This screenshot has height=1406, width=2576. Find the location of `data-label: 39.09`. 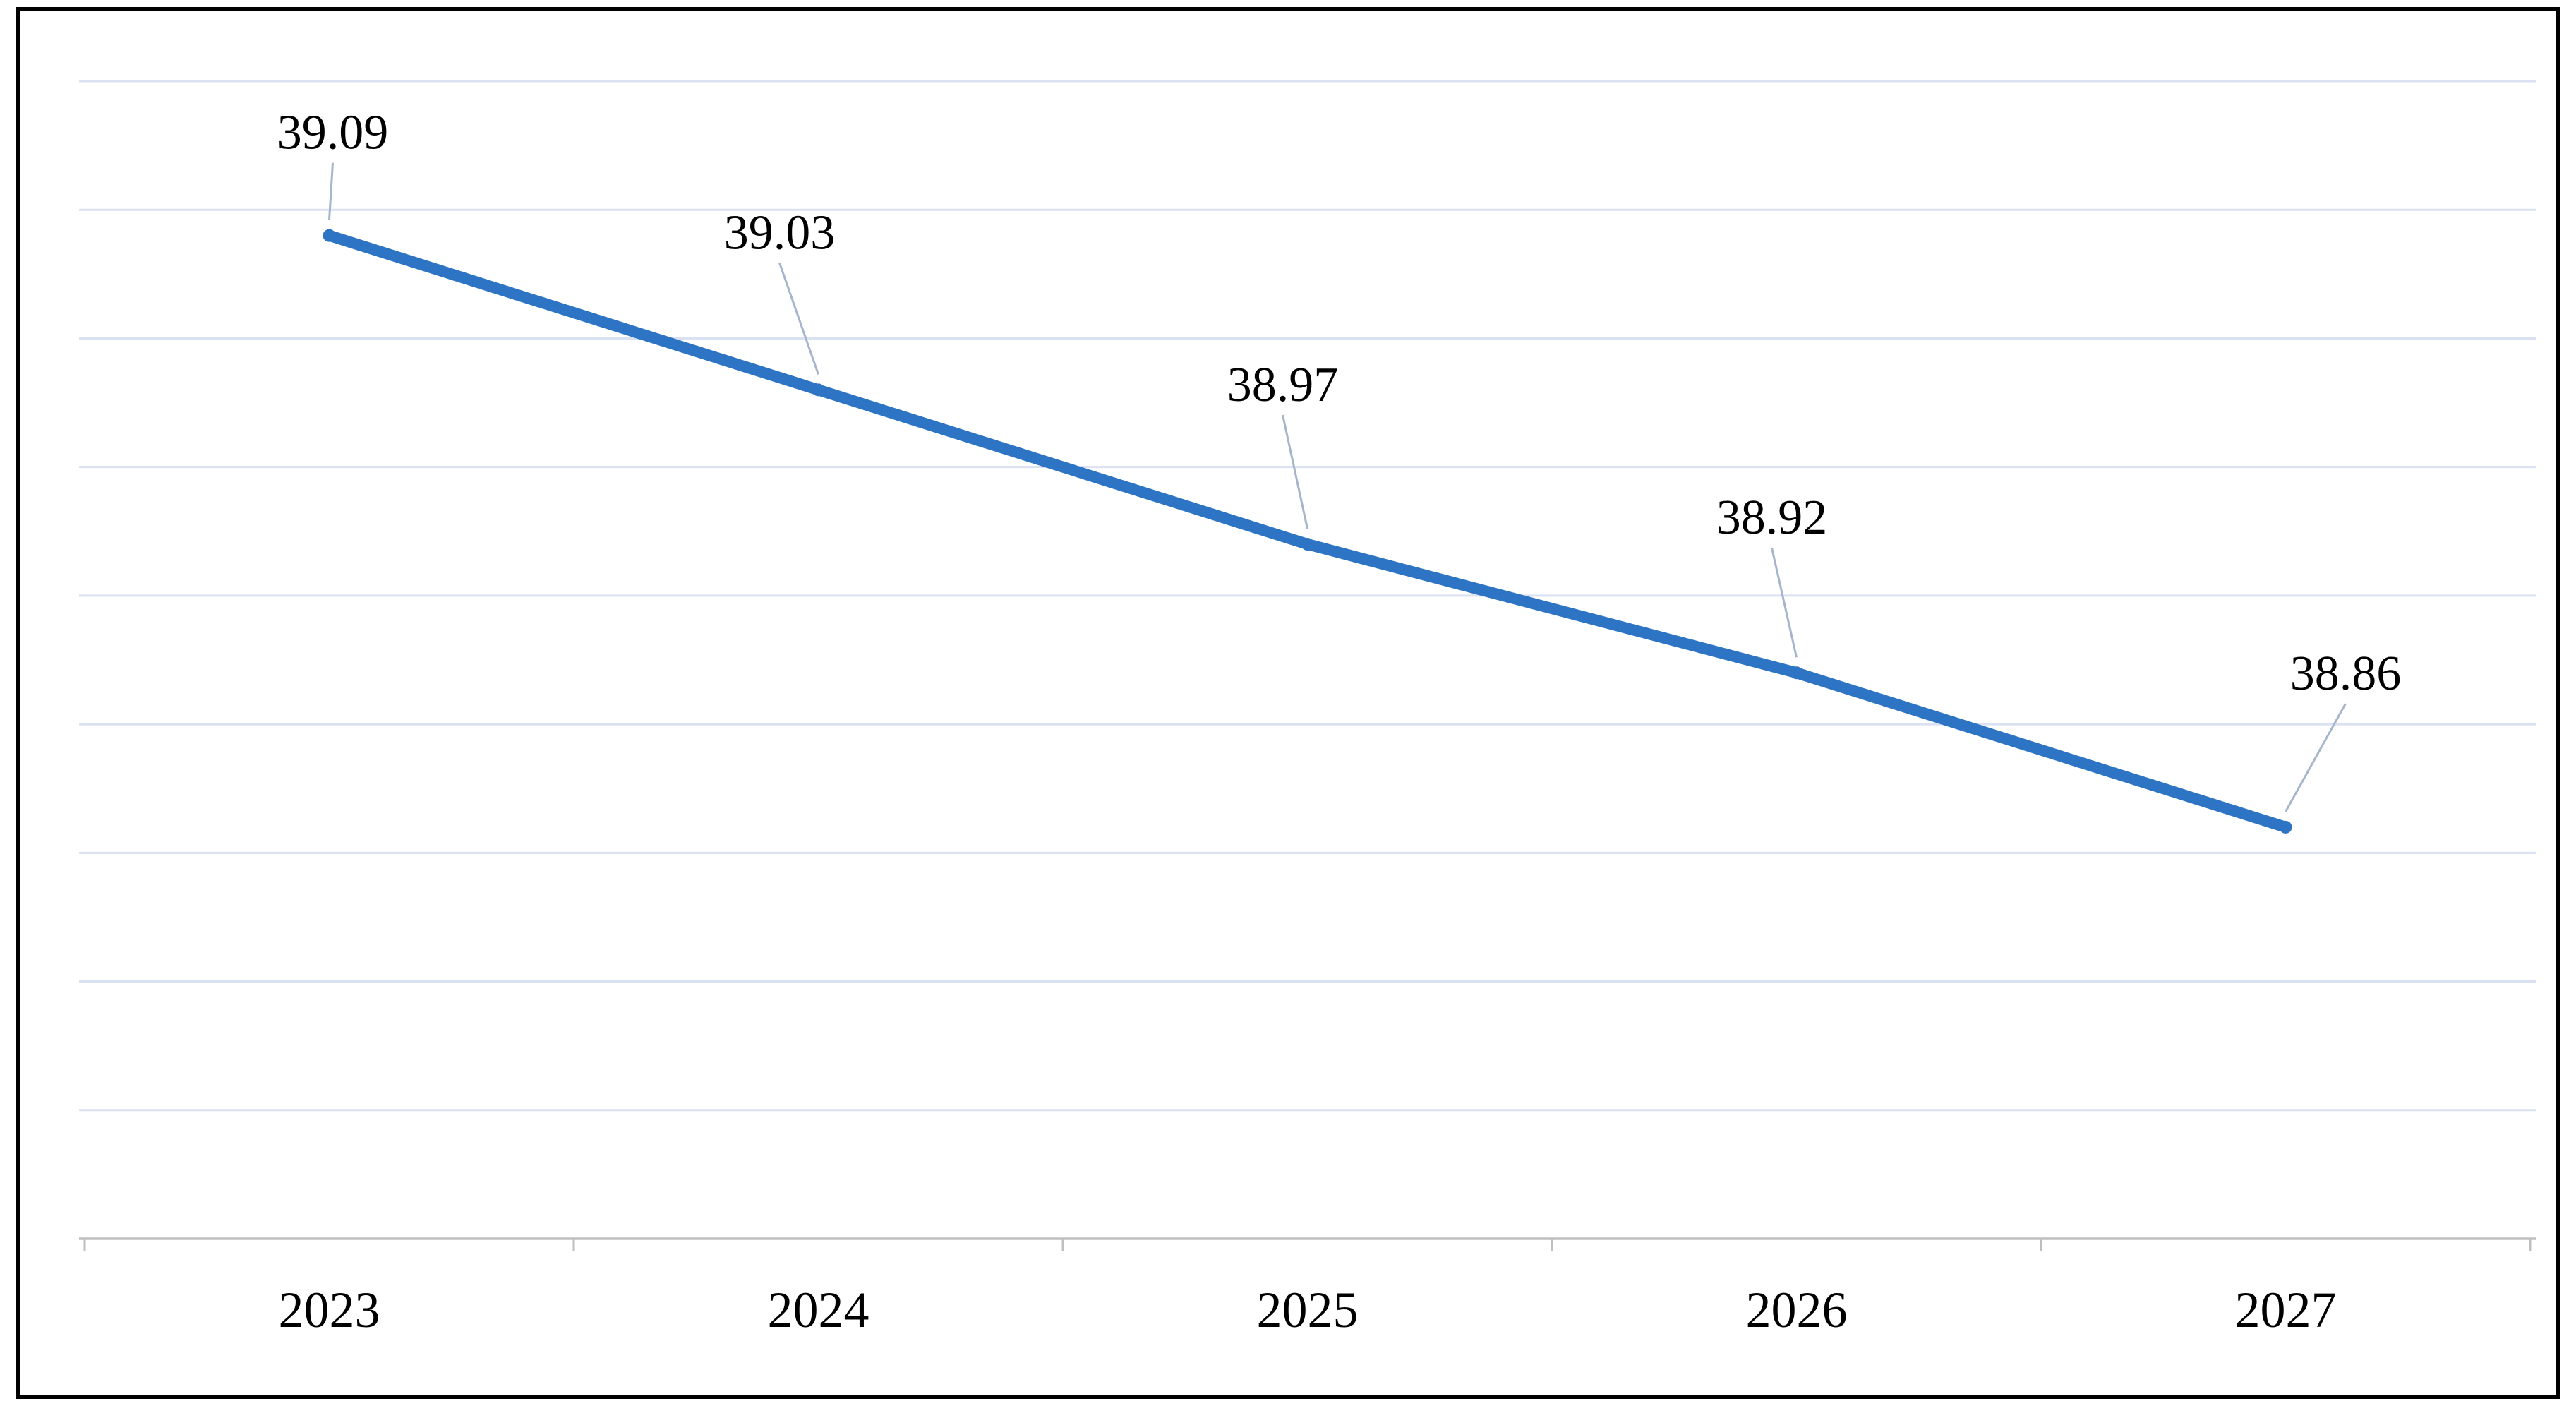

data-label: 39.09 is located at coordinates (333, 133).